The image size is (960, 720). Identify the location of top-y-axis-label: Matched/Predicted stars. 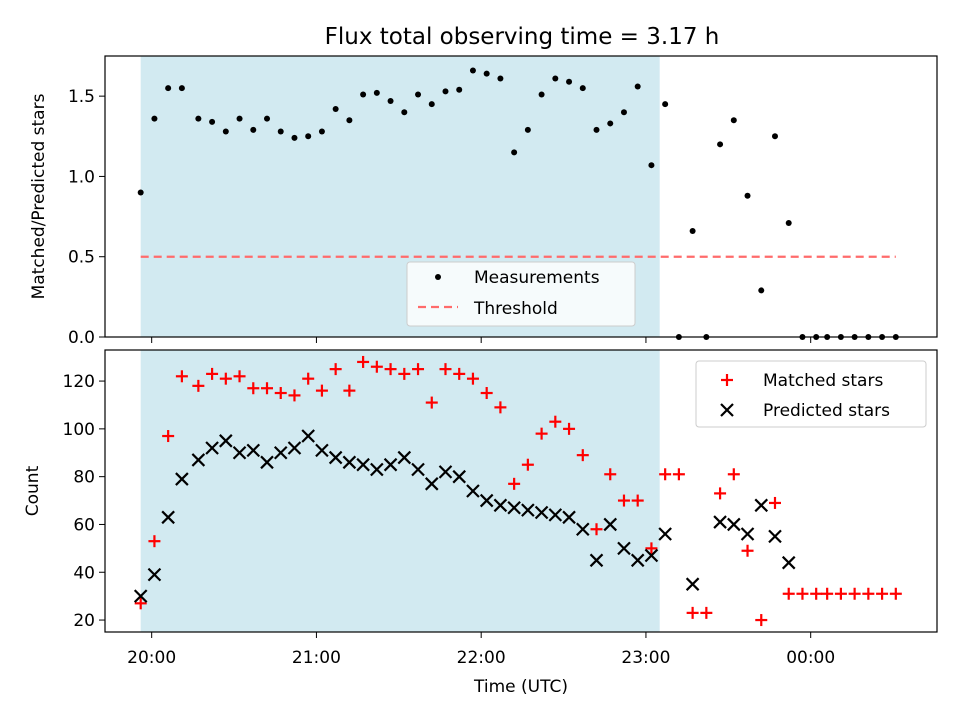
(39, 196).